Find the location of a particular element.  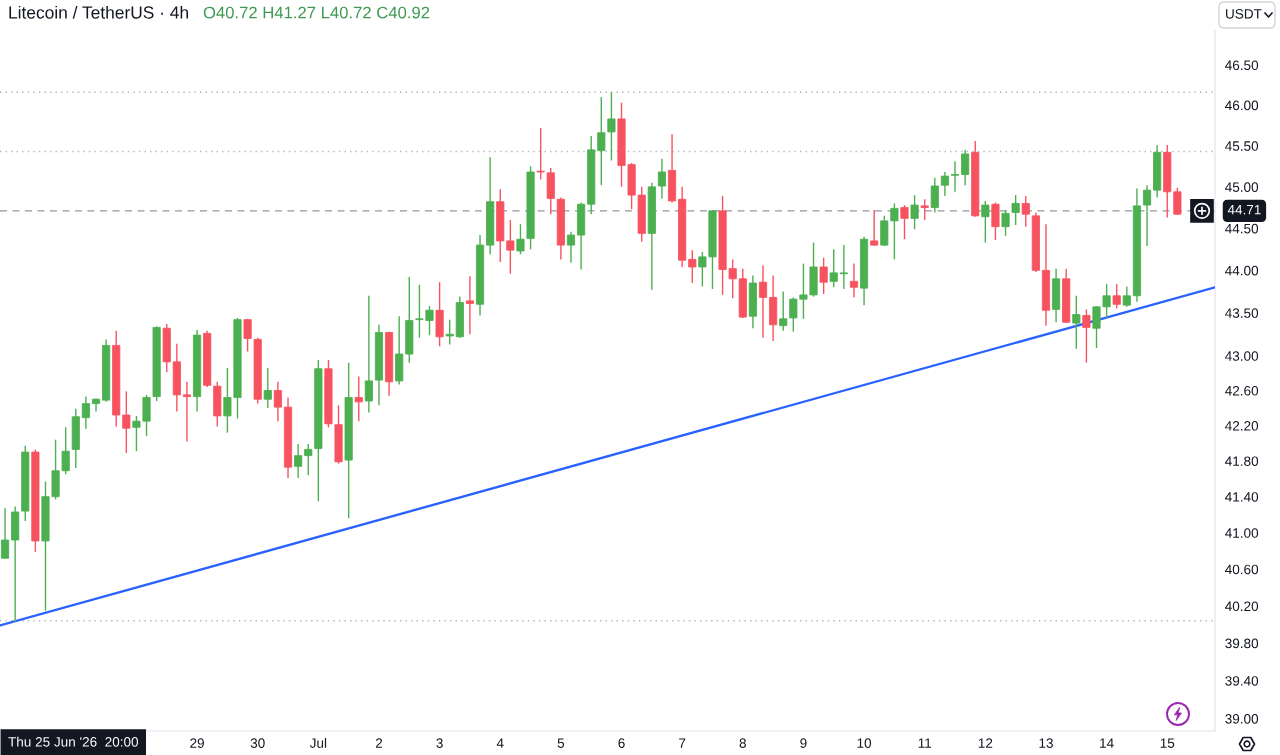

x-tick-label: 3 is located at coordinates (439, 743).